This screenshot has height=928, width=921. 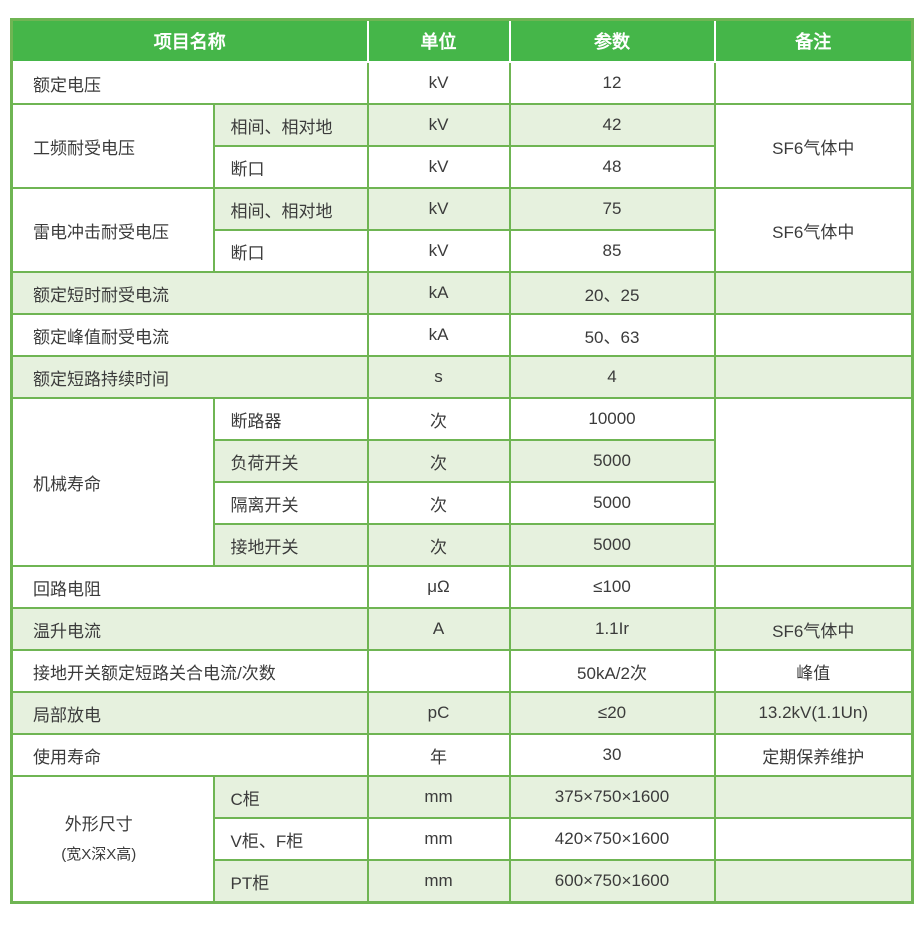 What do you see at coordinates (612, 629) in the screenshot?
I see `cell-param: 1.1Ir` at bounding box center [612, 629].